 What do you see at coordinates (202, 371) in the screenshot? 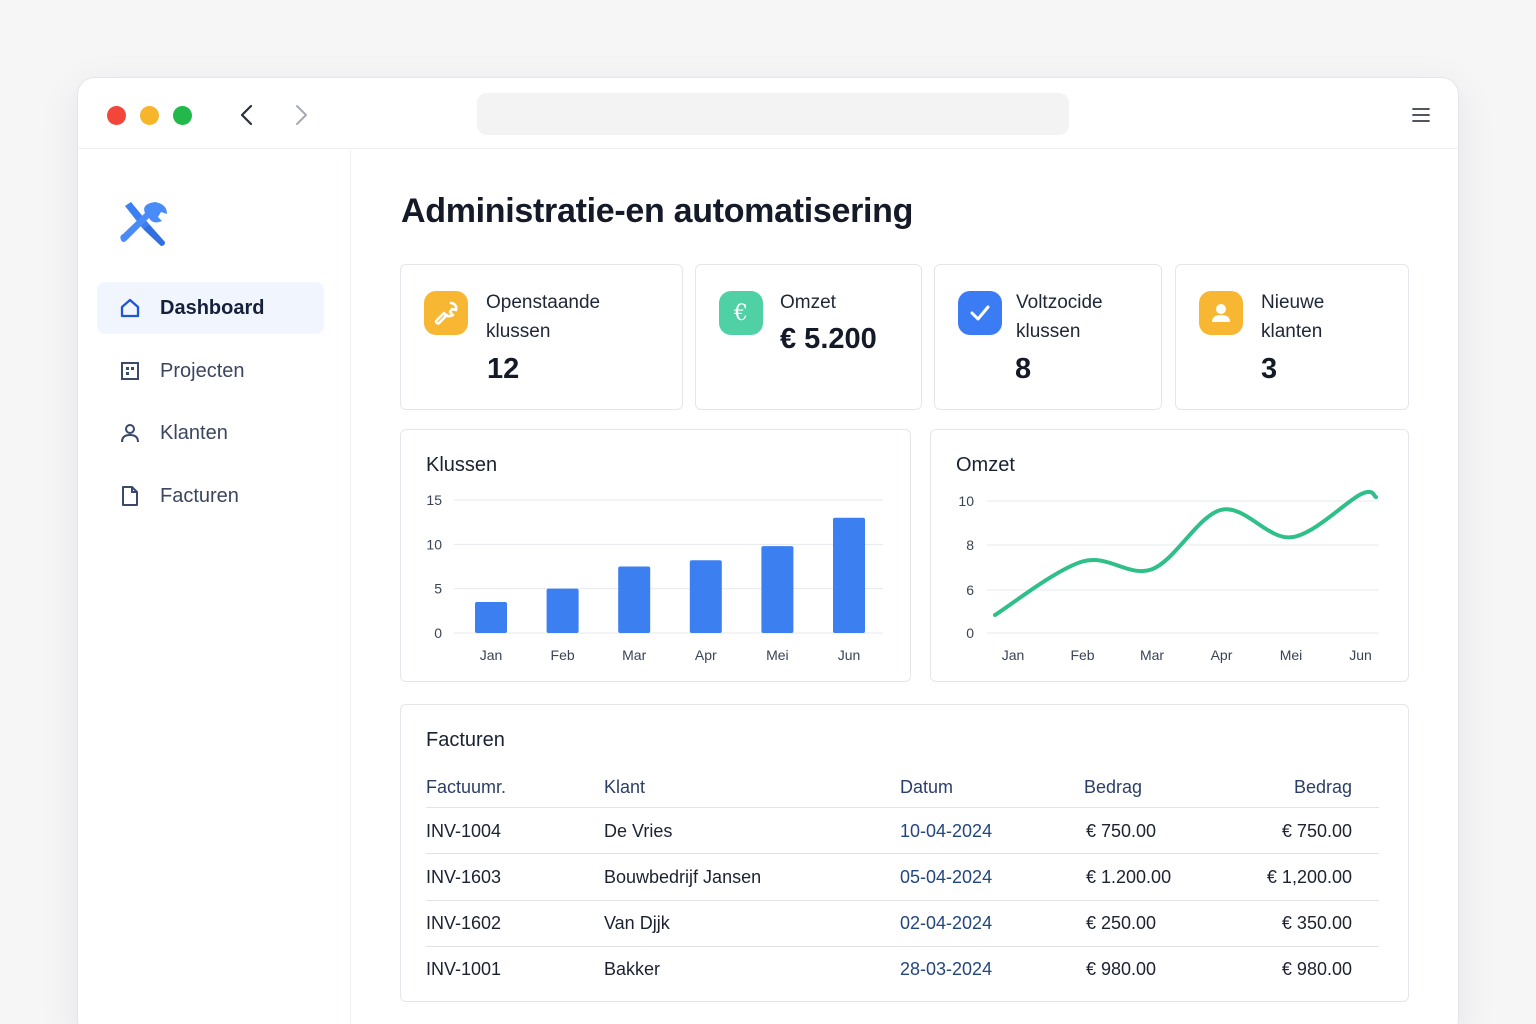
I see `sidebar-item-label: Projecten` at bounding box center [202, 371].